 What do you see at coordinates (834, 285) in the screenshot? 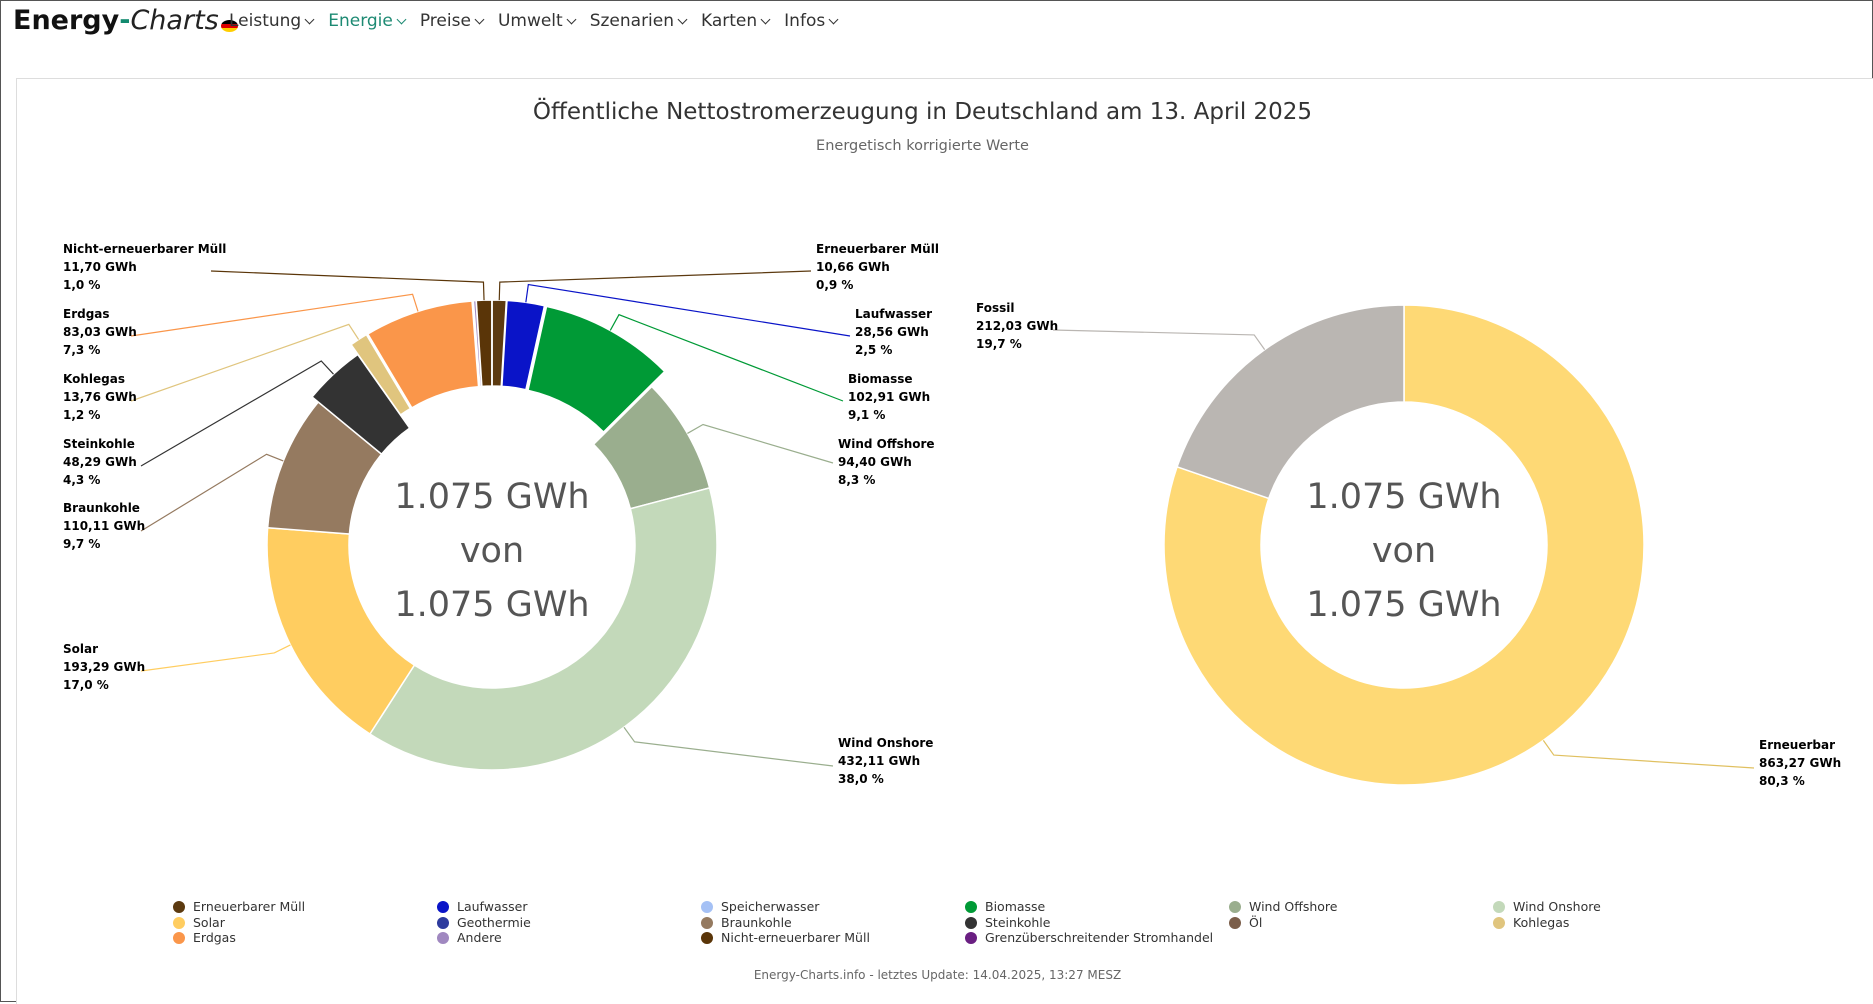
I see `data-label: 0,9 %` at bounding box center [834, 285].